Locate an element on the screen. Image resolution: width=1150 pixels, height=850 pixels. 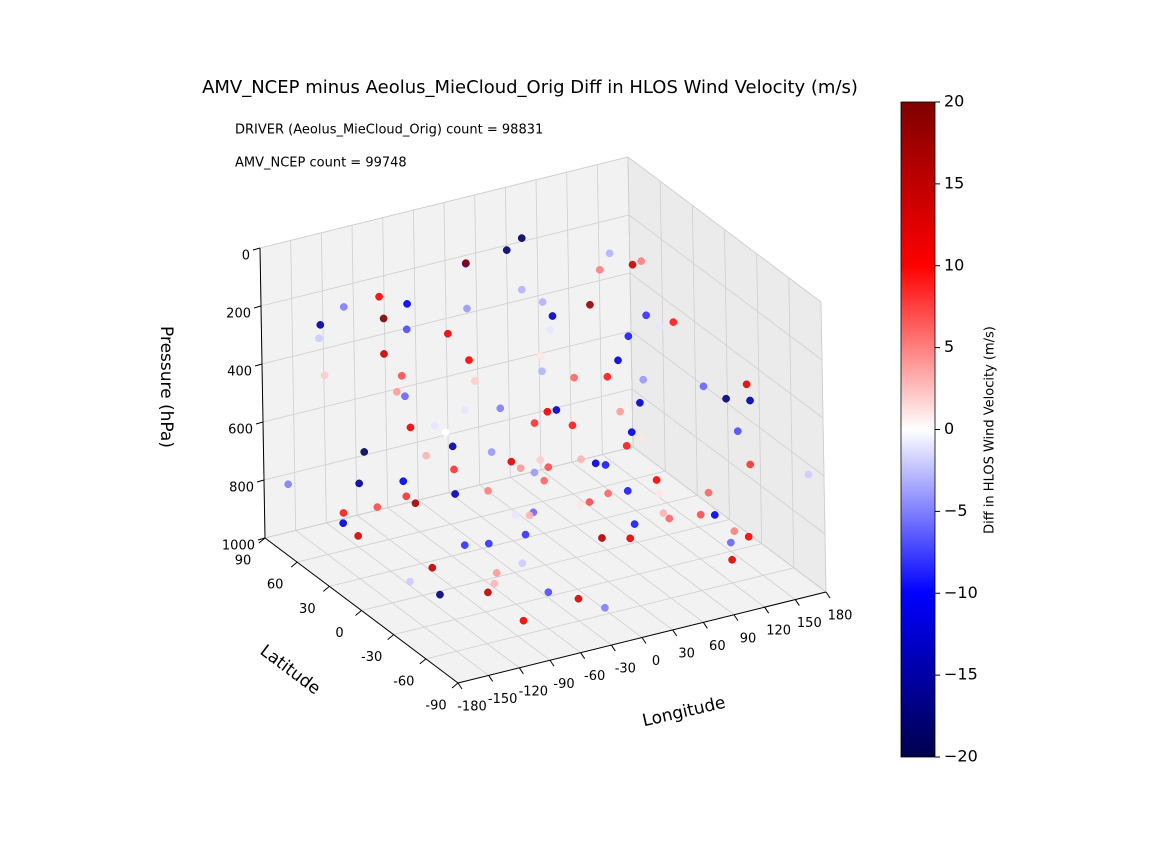
x-tick-label: 60 is located at coordinates (717, 646).